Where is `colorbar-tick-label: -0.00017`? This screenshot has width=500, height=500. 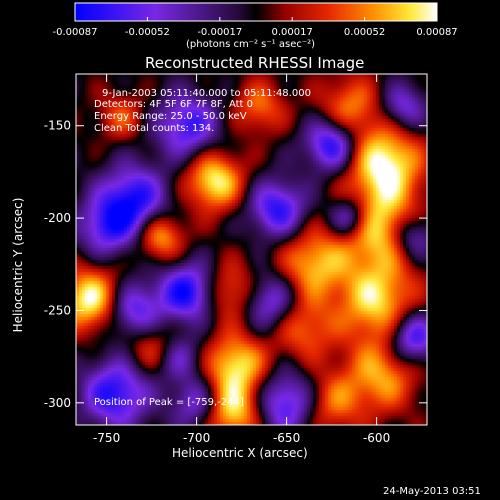 colorbar-tick-label: -0.00017 is located at coordinates (219, 32).